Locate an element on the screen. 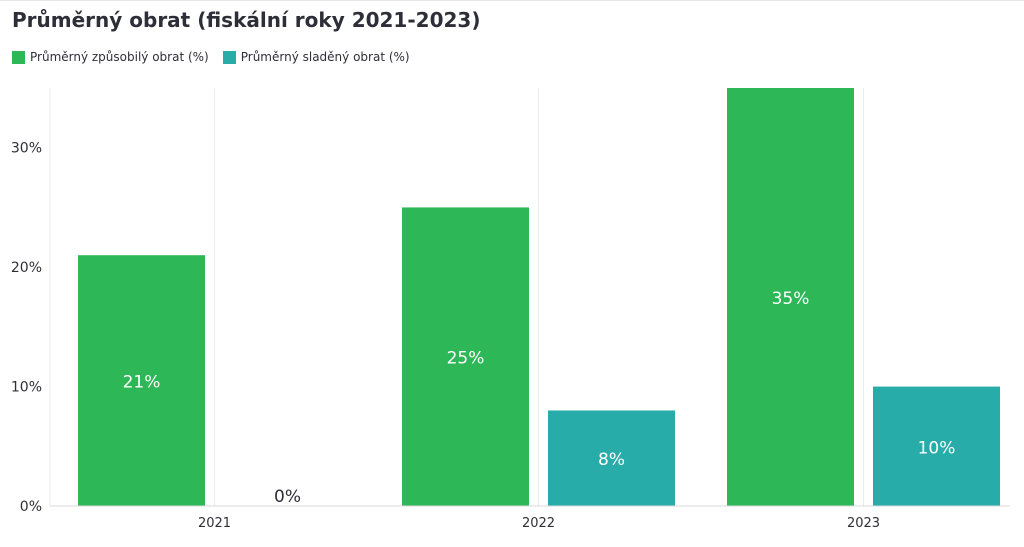 This screenshot has width=1024, height=547. x-tick-label-2023: 2023 is located at coordinates (863, 523).